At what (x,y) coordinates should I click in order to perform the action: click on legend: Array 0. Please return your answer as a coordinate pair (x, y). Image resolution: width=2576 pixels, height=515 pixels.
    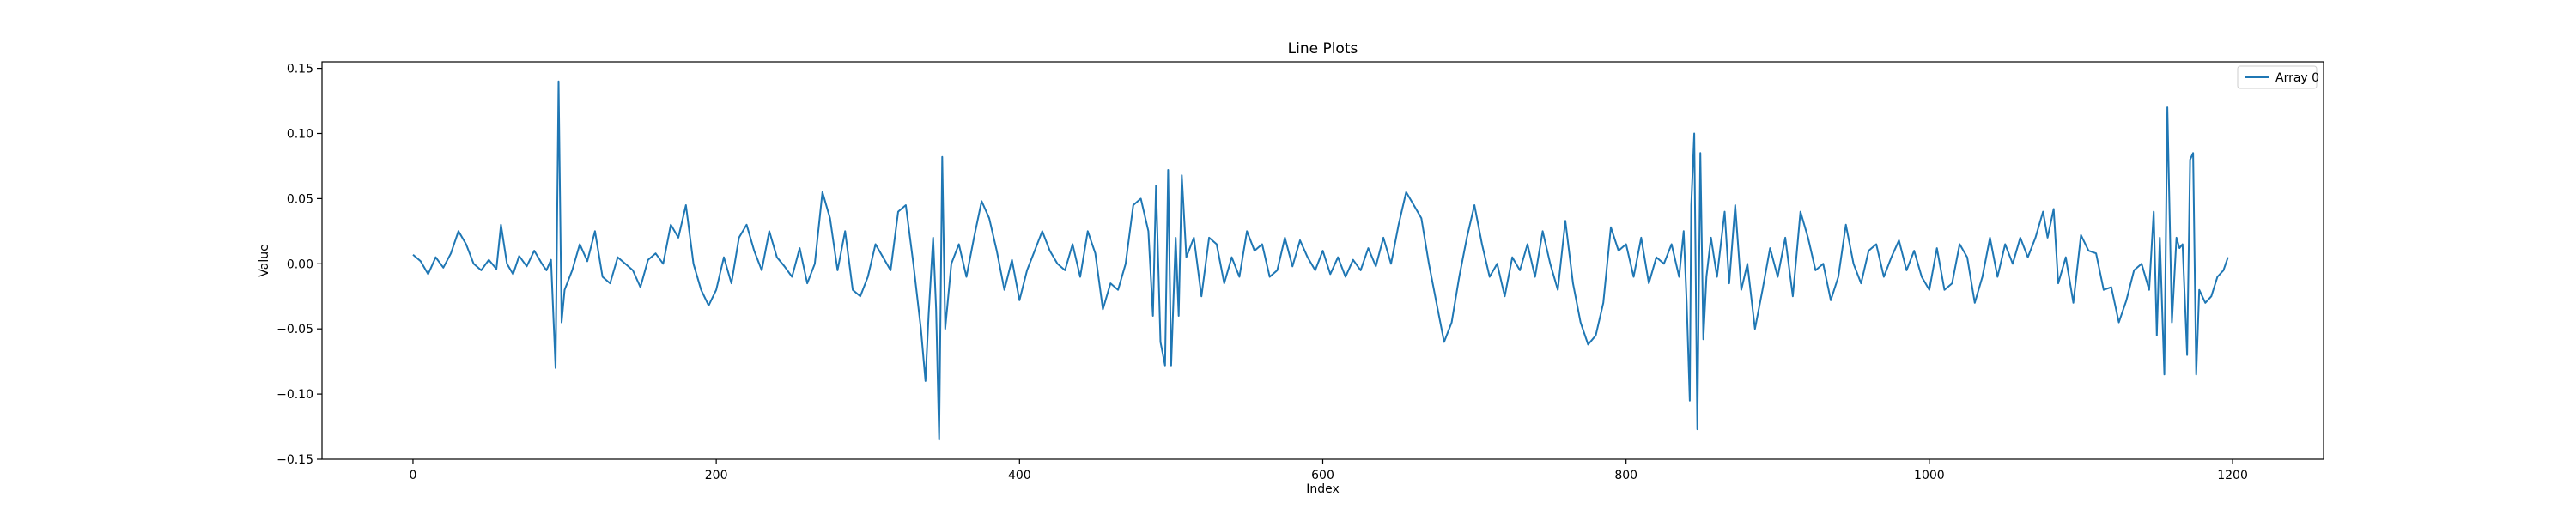
    Looking at the image, I should click on (2278, 77).